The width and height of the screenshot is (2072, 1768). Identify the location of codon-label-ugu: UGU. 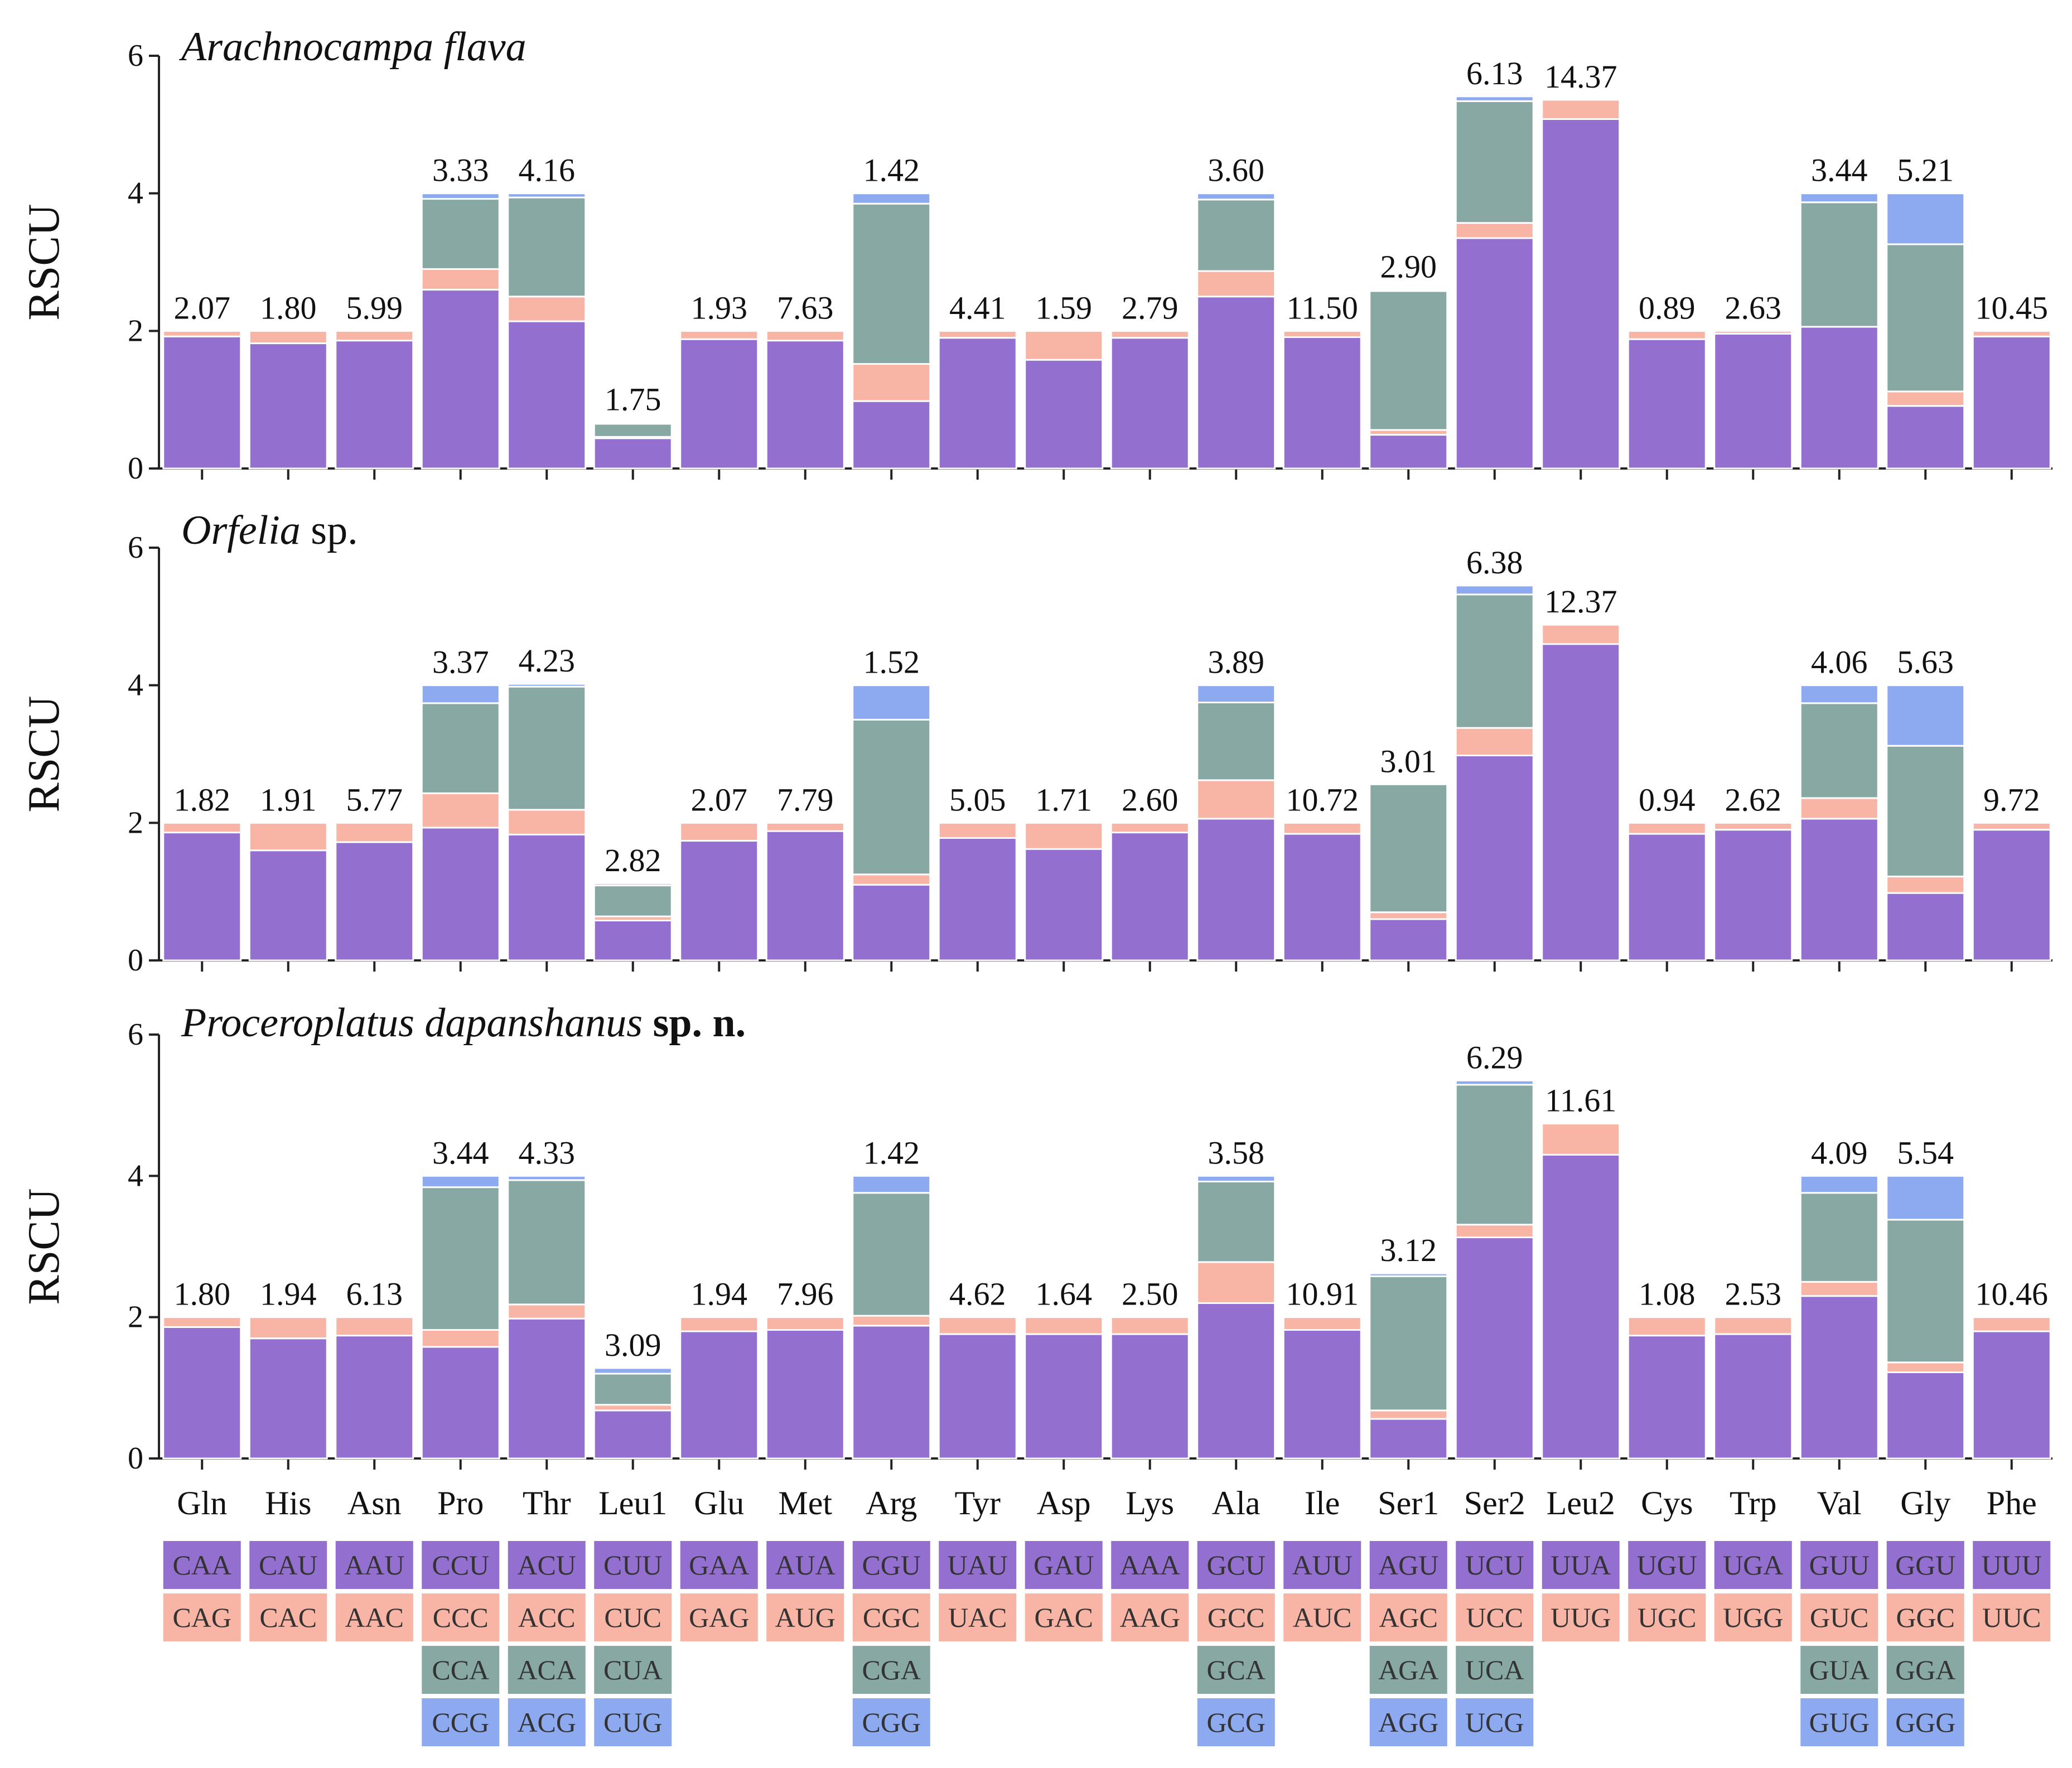
(1667, 1565).